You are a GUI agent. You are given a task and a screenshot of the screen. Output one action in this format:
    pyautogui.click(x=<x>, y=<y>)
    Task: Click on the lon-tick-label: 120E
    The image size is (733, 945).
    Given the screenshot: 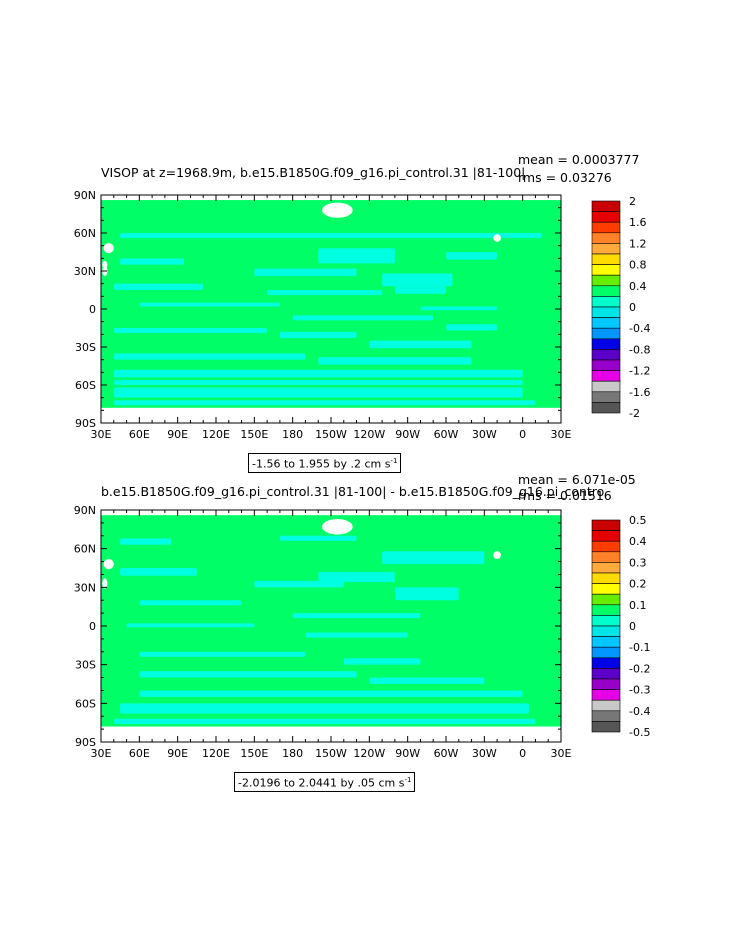 What is the action you would take?
    pyautogui.click(x=216, y=434)
    